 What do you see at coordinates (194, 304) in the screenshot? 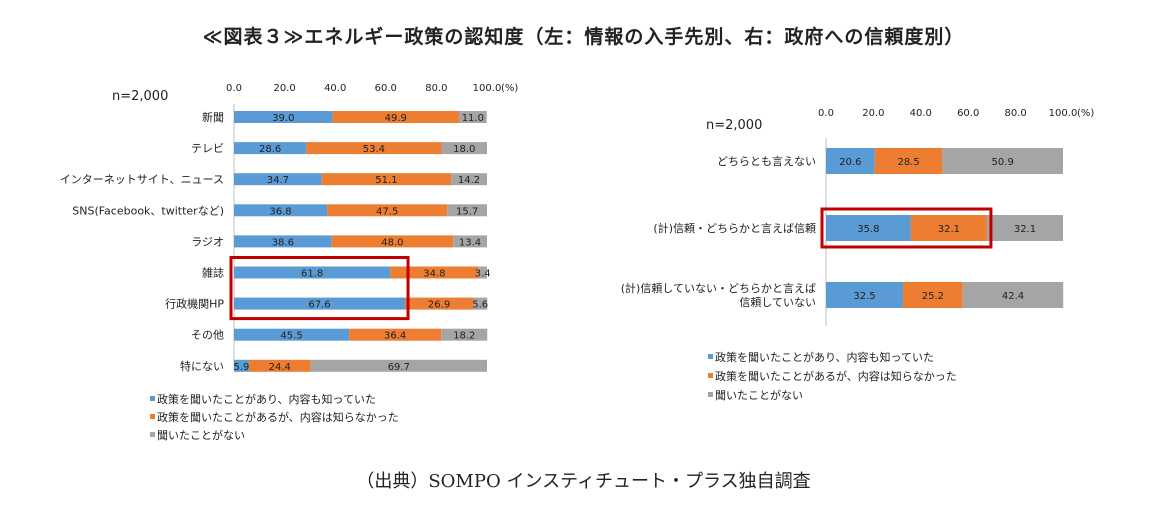
I see `category-label: 行政機関HP` at bounding box center [194, 304].